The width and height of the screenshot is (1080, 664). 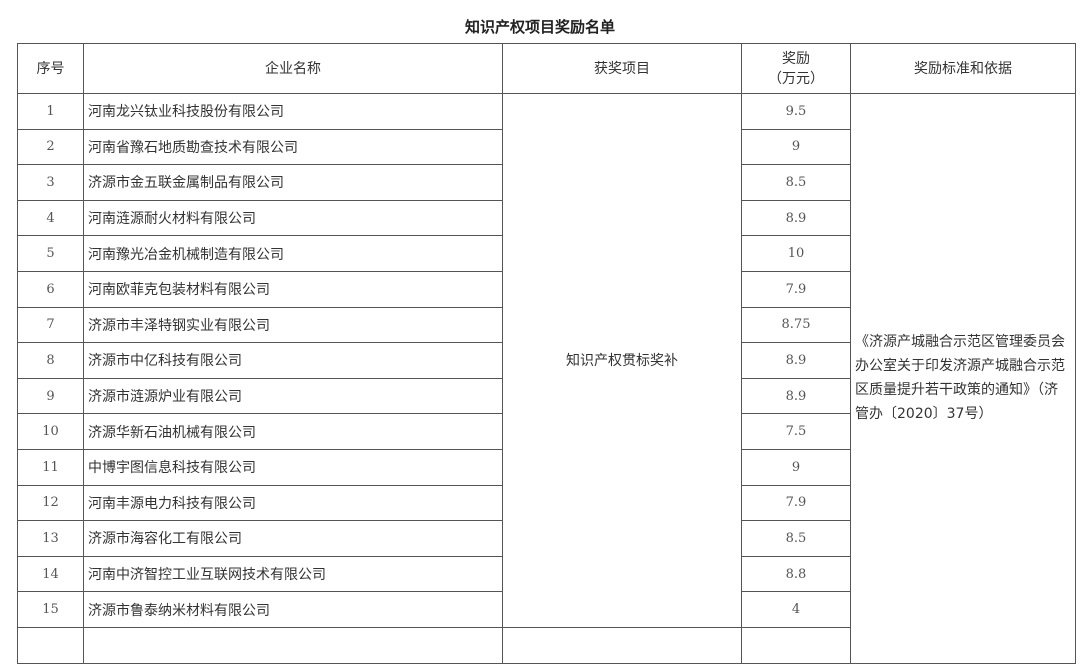 I want to click on table-row: 12 河南丰源电力科技有限公司 7.9, so click(x=546, y=503).